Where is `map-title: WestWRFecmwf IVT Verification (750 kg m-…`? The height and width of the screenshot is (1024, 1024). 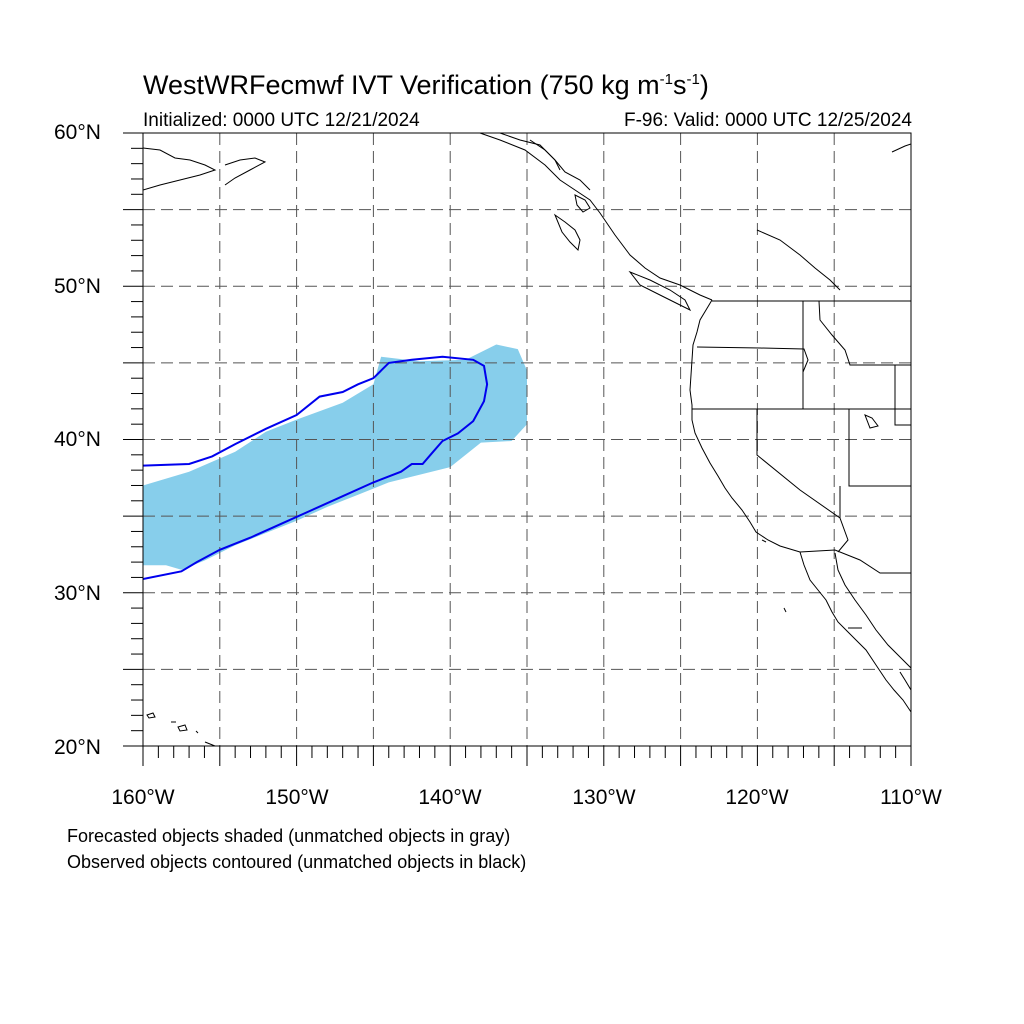 map-title: WestWRFecmwf IVT Verification (750 kg m-… is located at coordinates (426, 85).